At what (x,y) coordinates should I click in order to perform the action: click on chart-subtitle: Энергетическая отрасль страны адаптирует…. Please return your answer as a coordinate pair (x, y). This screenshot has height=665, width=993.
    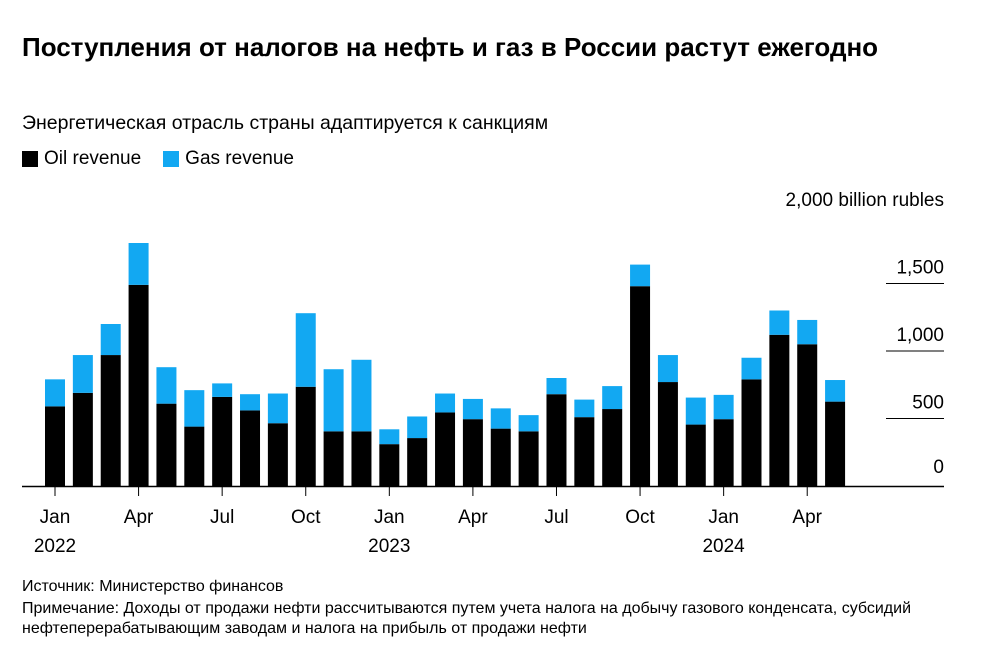
    Looking at the image, I should click on (285, 123).